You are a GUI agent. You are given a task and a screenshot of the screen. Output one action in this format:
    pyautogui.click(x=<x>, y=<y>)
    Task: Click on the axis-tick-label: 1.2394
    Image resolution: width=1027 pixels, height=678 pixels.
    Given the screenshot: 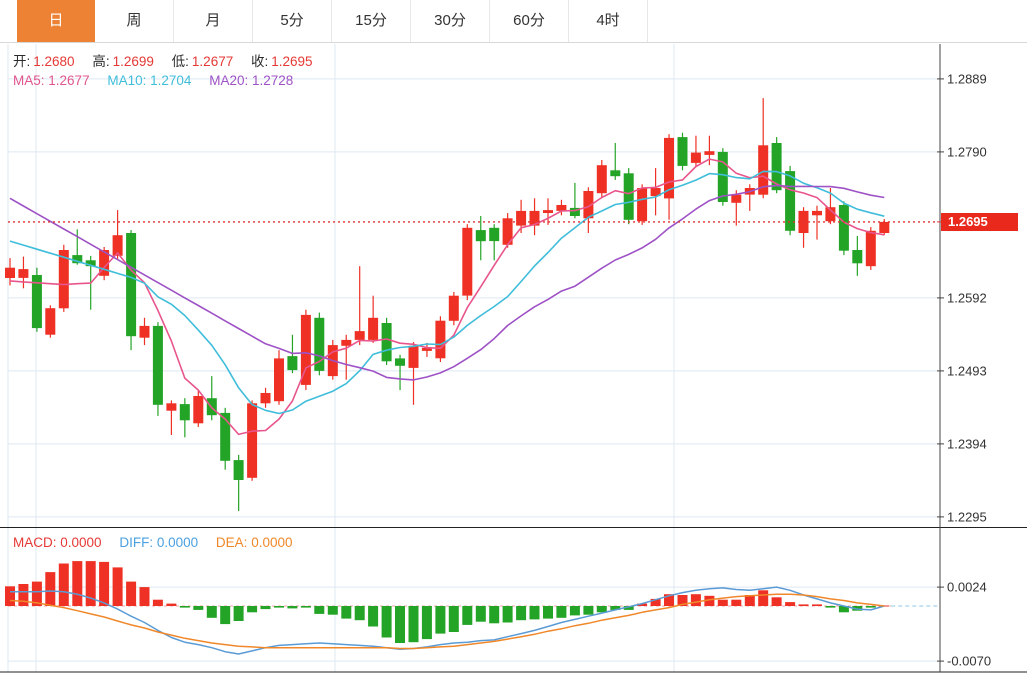 What is the action you would take?
    pyautogui.click(x=967, y=443)
    